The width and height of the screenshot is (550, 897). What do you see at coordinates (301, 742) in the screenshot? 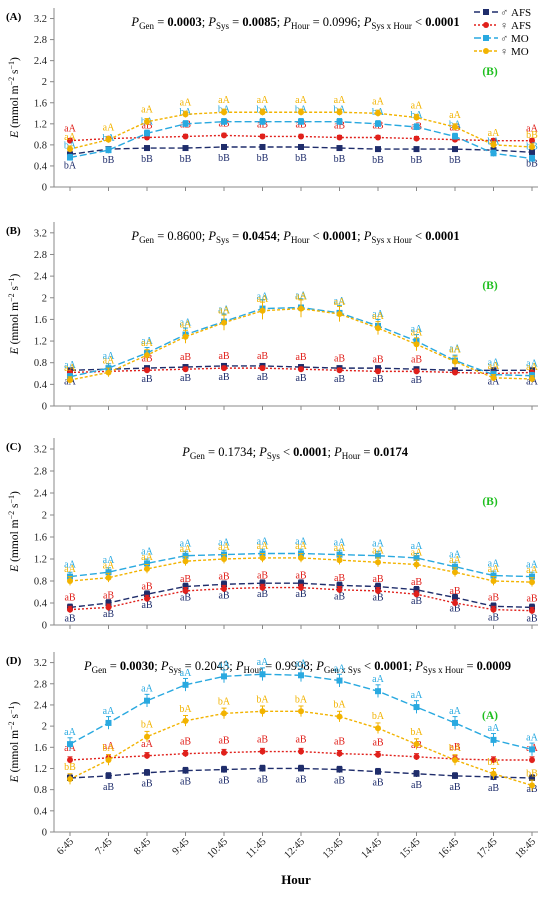
I see `series-4: bB bA bA bA bA bA bA bA bA bA bA bA bB` at bounding box center [301, 742].